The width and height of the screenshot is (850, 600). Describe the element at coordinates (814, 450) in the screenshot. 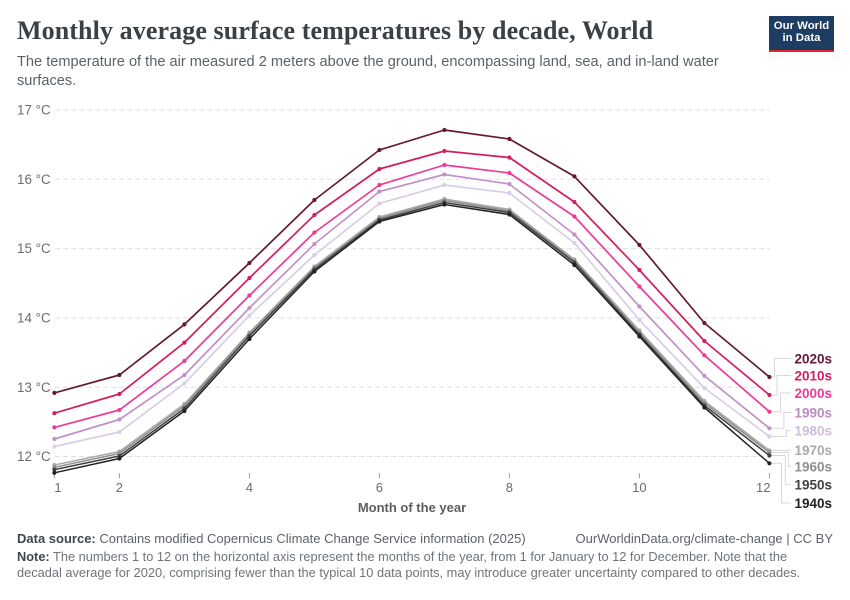

I see `svg-text: 1970s` at that location.